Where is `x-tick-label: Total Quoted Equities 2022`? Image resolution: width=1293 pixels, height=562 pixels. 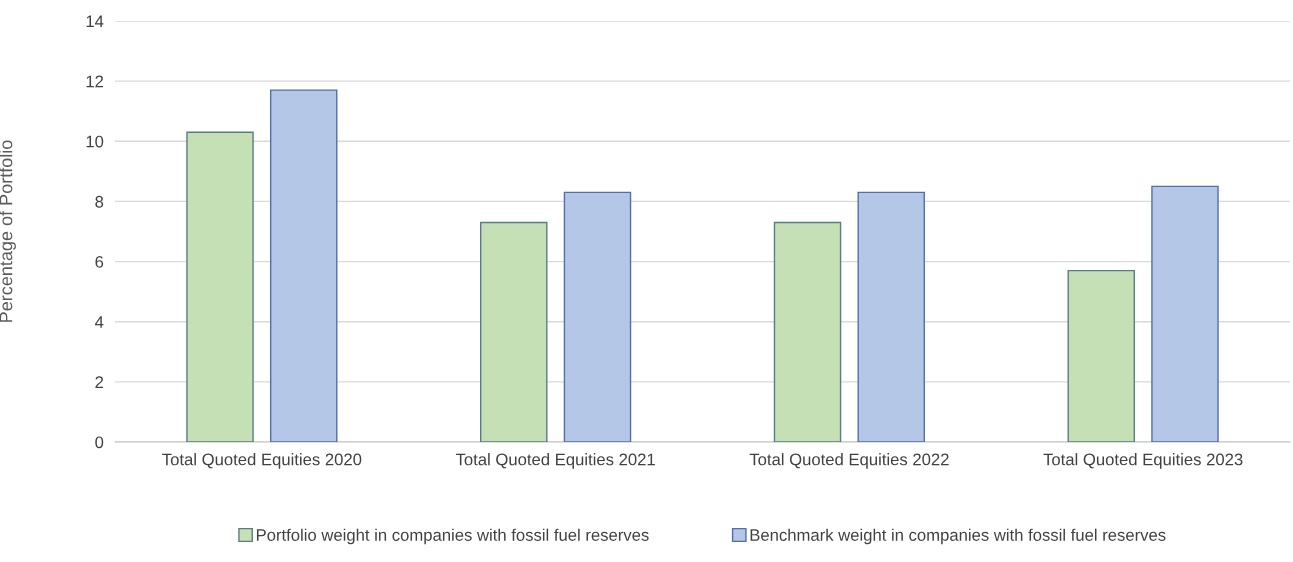
x-tick-label: Total Quoted Equities 2022 is located at coordinates (849, 461).